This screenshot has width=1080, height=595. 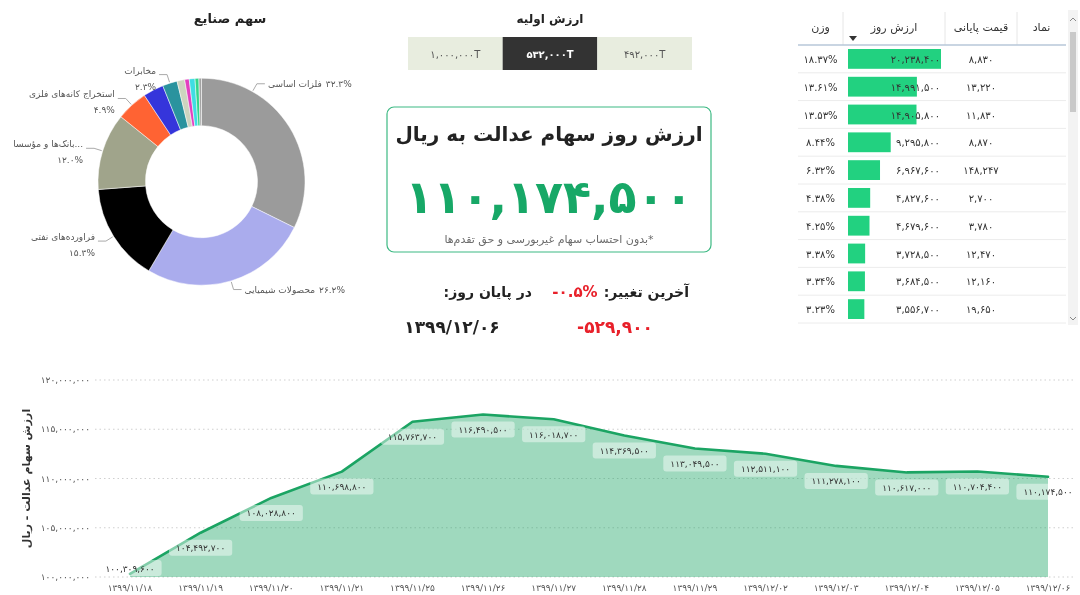 What do you see at coordinates (820, 27) in the screenshot?
I see `text: وزن` at bounding box center [820, 27].